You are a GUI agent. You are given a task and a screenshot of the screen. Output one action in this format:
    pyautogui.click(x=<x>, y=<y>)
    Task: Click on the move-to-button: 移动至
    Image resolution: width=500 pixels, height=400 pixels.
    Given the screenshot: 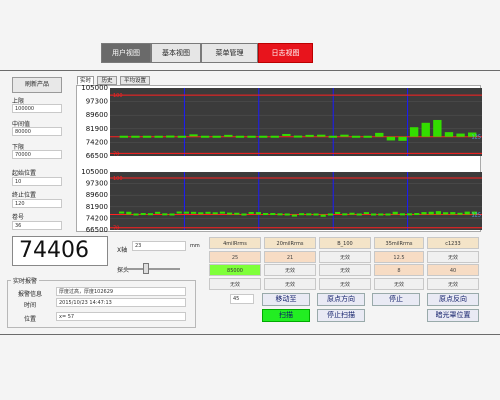 What is the action you would take?
    pyautogui.click(x=286, y=299)
    